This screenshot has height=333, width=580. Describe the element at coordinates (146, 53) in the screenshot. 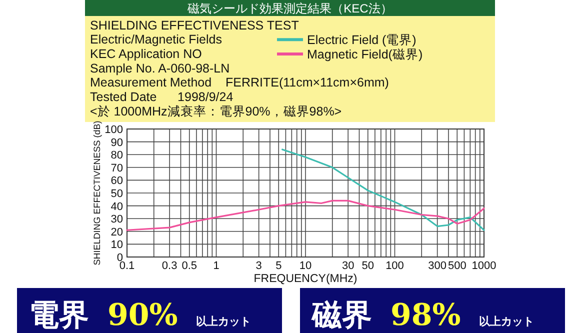

I see `text: KEC Application NO` at that location.